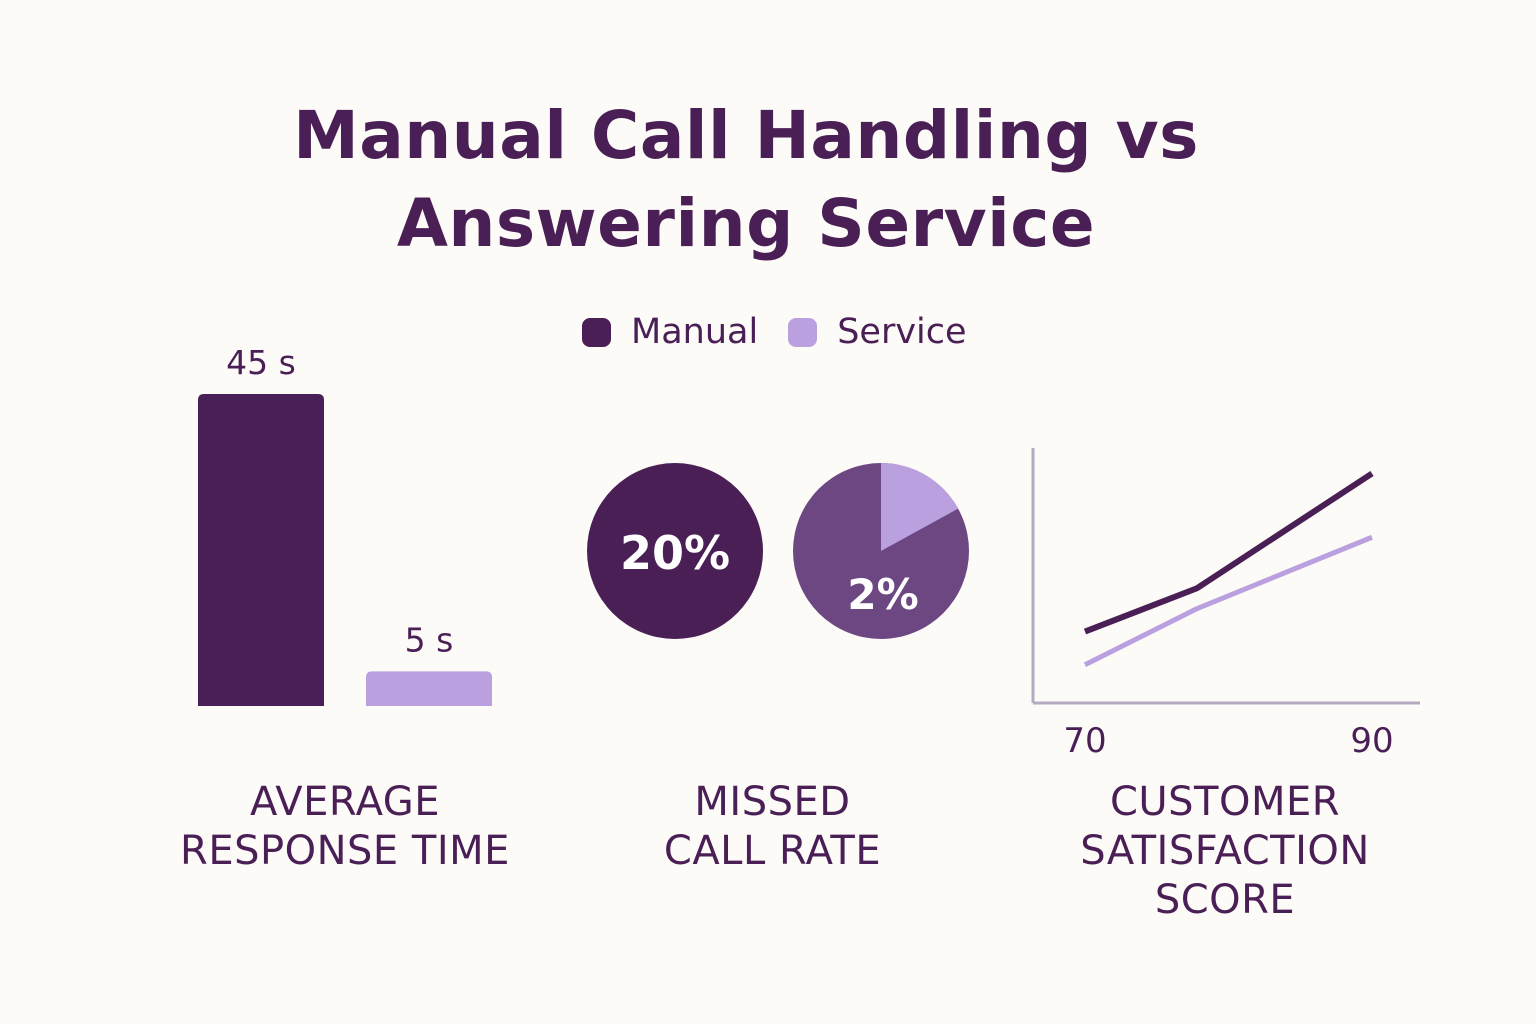  Describe the element at coordinates (345, 802) in the screenshot. I see `response-time-title-line-1: AVERAGE` at that location.